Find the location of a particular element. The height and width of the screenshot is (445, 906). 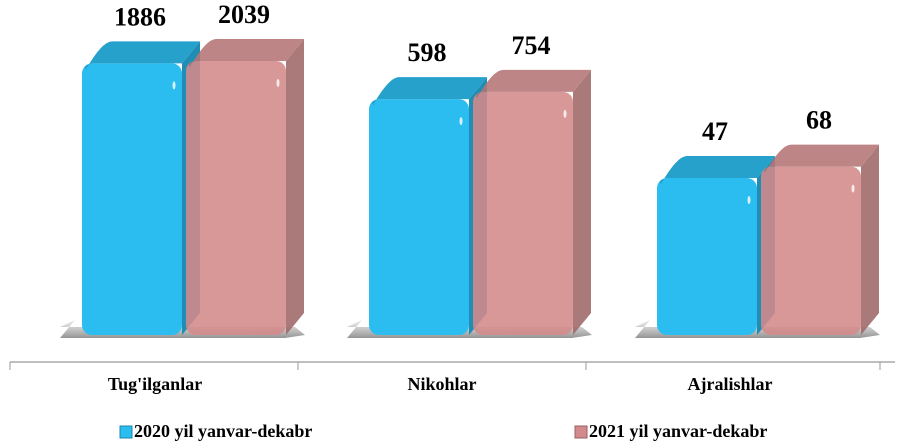

legend-label: 2020 yil yanvar-dekabr is located at coordinates (223, 431).